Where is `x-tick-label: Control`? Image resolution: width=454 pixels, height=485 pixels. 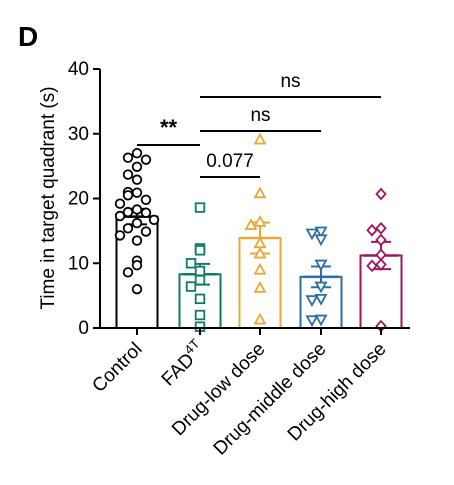
x-tick-label: Control is located at coordinates (117, 368).